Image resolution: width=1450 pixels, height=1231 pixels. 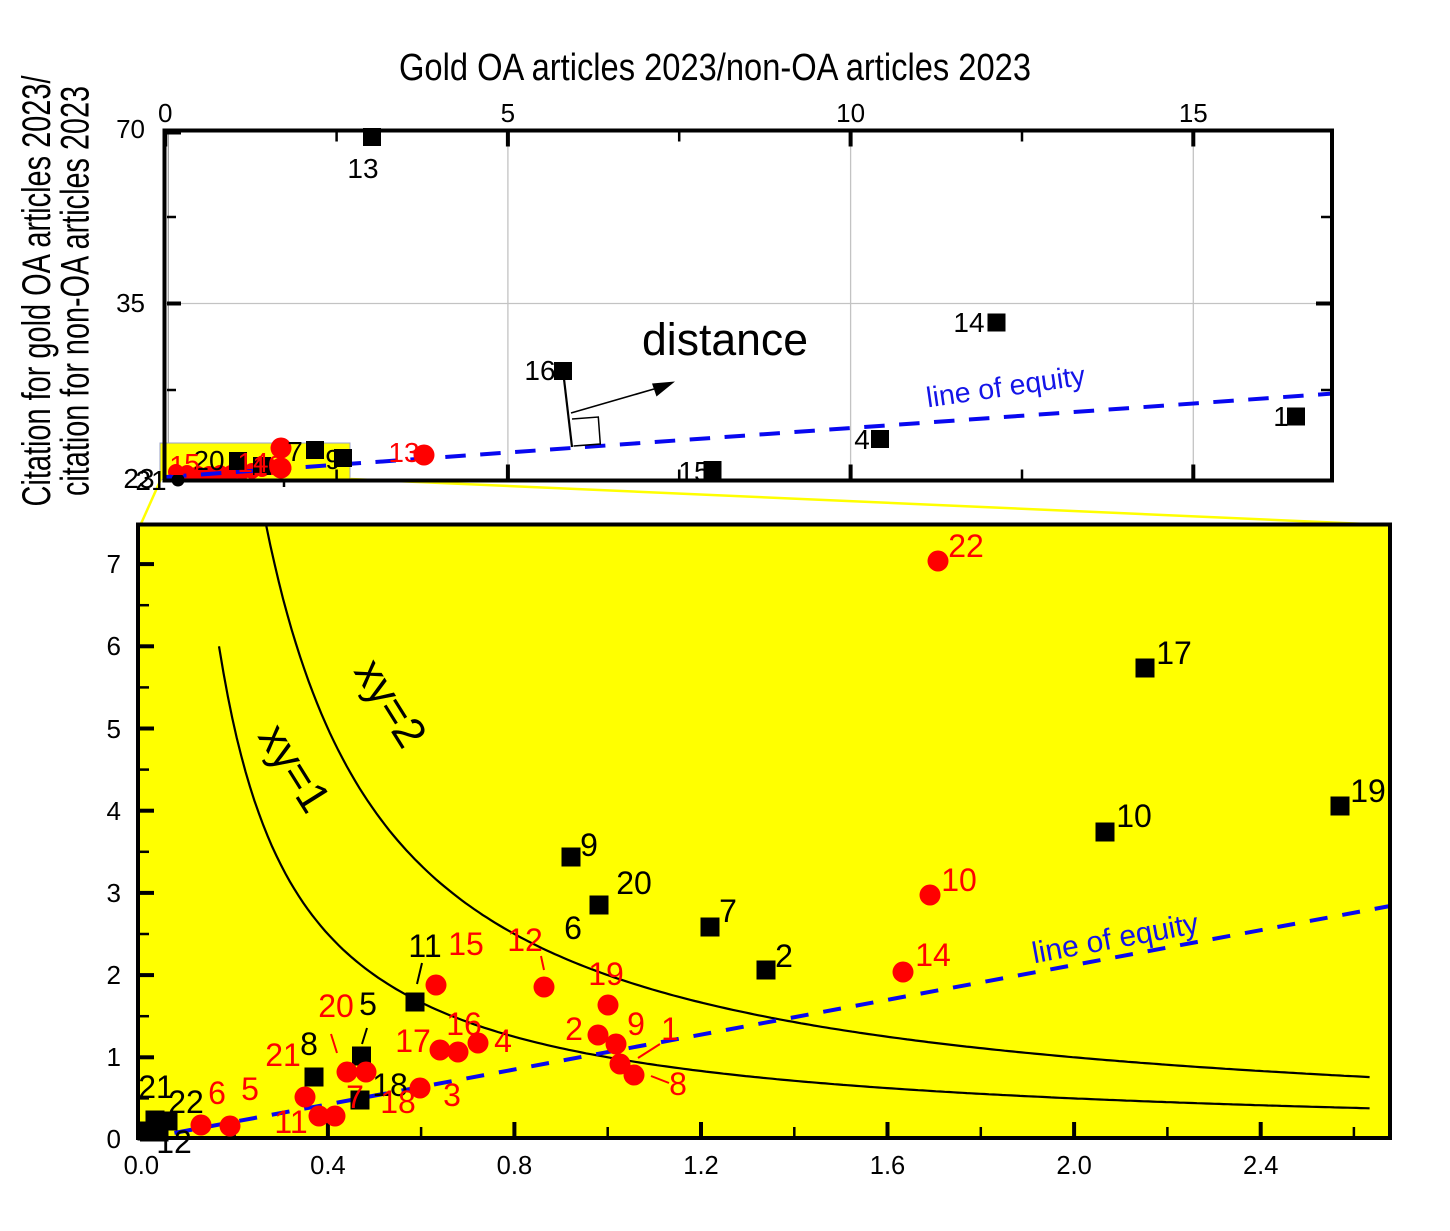 I want to click on svg-text: distance, so click(x=725, y=339).